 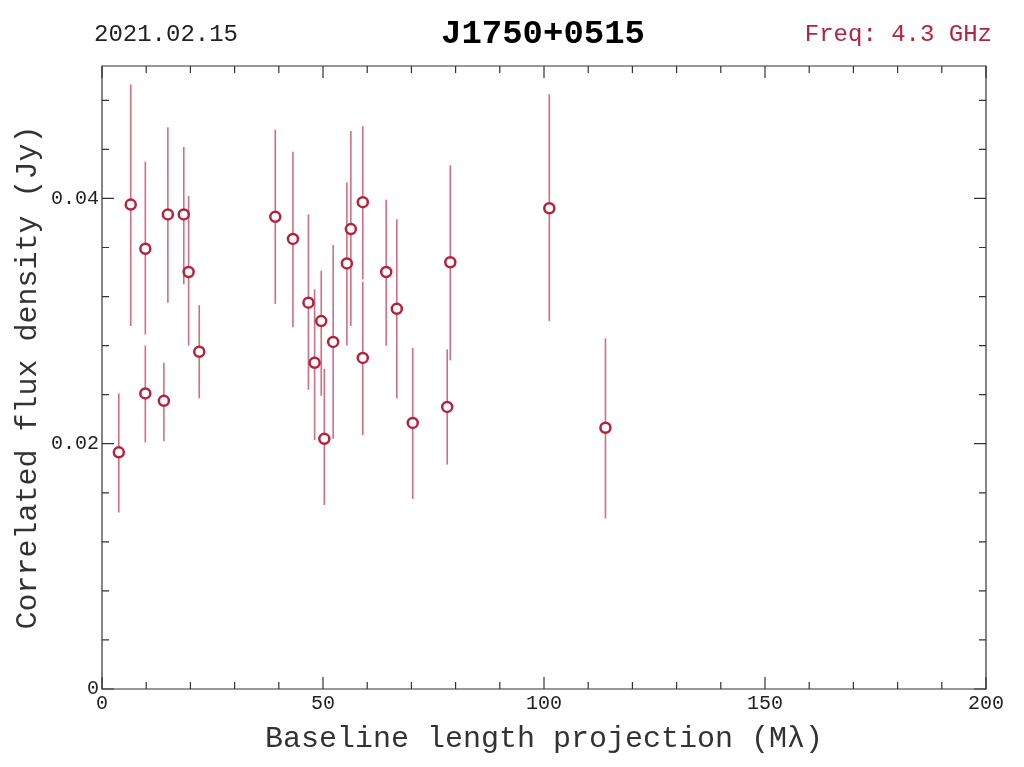 What do you see at coordinates (986, 704) in the screenshot?
I see `x-tick-label: 200` at bounding box center [986, 704].